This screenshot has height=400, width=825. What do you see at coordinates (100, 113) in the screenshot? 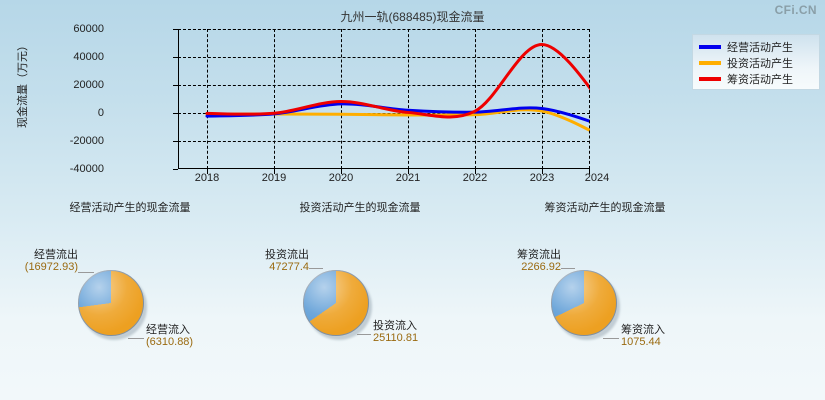
I see `y-tick-label: 0` at bounding box center [100, 113].